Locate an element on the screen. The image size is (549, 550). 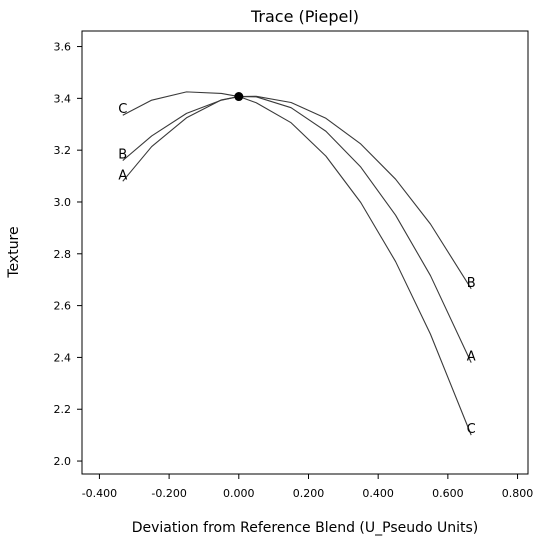
y-tick-label: 2.6 is located at coordinates (63, 306).